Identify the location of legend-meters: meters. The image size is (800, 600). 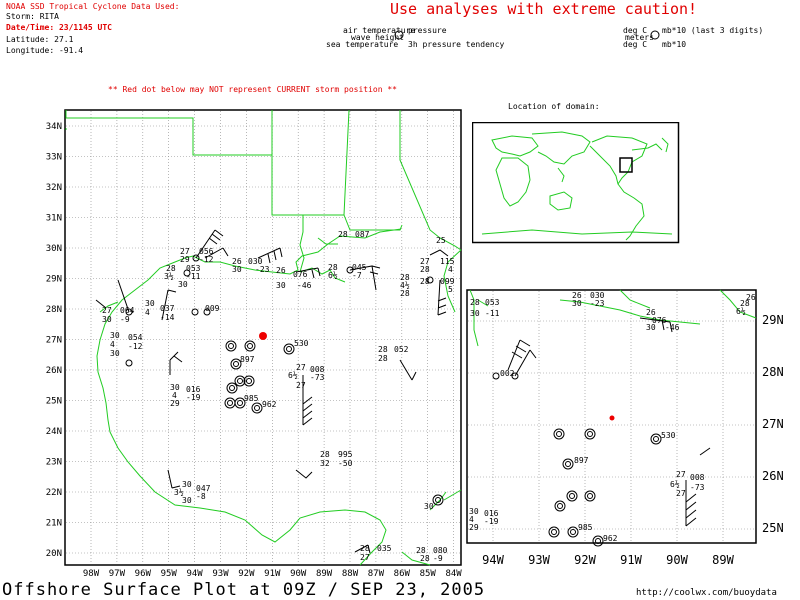
(639, 37).